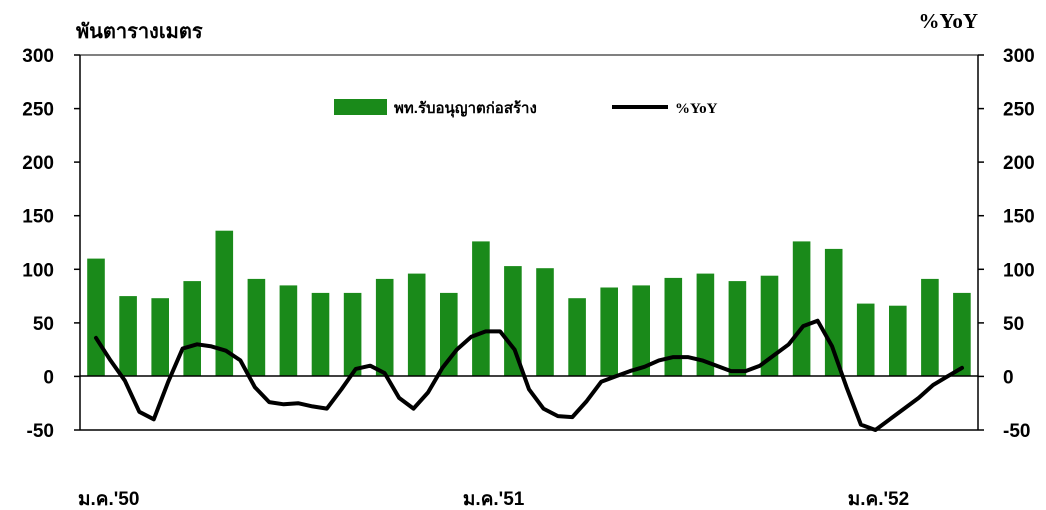  What do you see at coordinates (1006, 244) in the screenshot?
I see `right-ticks: 300 250 200 150 100 50 0 -50` at bounding box center [1006, 244].